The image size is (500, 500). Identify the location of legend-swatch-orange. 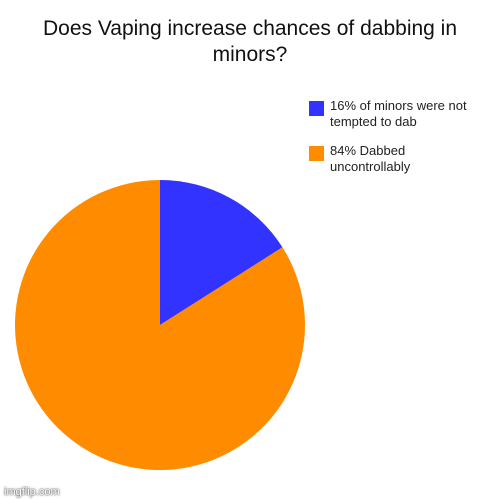
(316, 153).